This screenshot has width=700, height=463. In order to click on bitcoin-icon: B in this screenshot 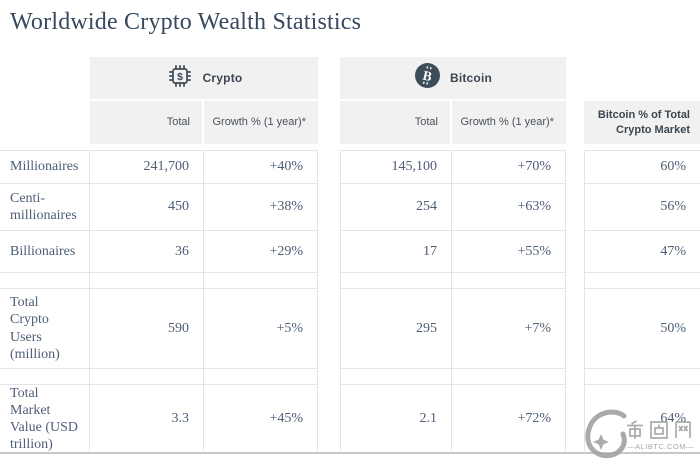, I will do `click(427, 78)`.